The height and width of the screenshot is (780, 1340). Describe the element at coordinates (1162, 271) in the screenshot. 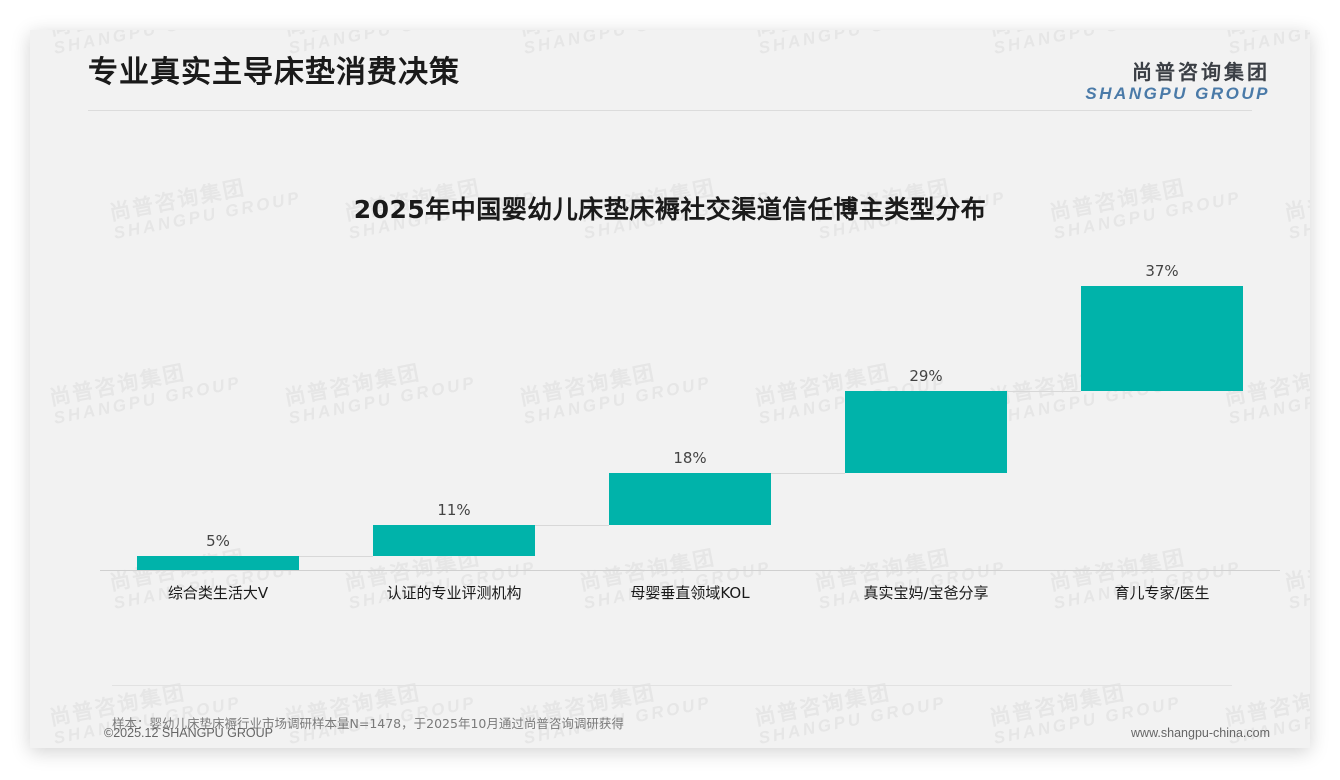

I see `bar-value-label: 37%` at that location.